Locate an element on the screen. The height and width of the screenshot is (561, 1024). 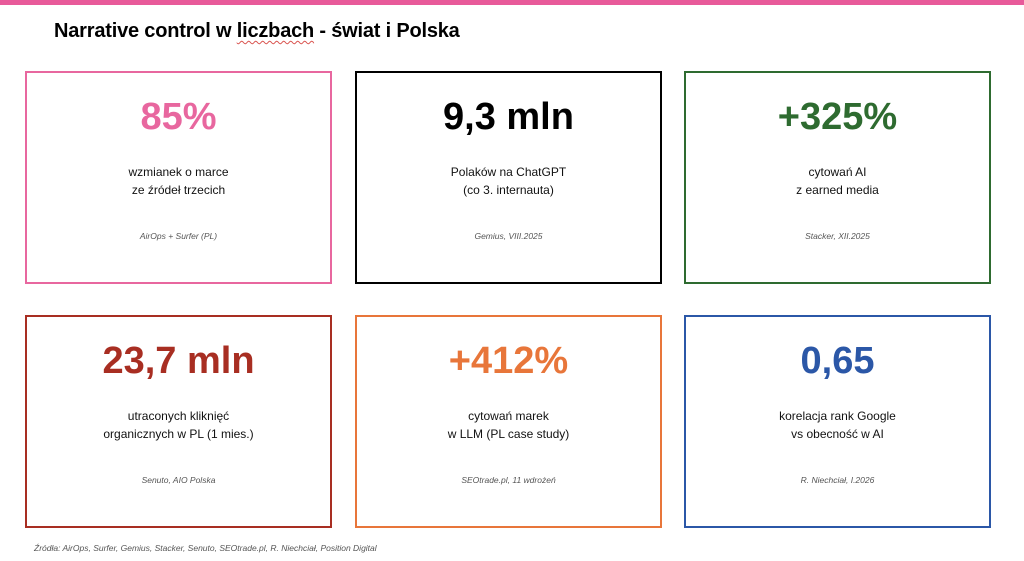
stat-description: Polaków na ChatGPT (co 3. internauta) is located at coordinates (508, 181).